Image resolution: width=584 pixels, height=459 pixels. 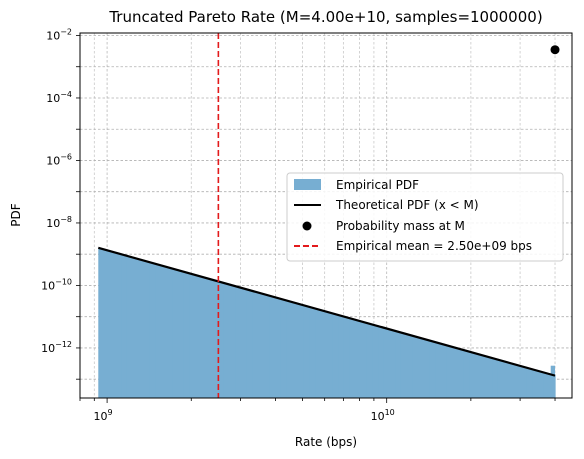 I want to click on legend-label-empirical-pdf: Empirical PDF, so click(x=377, y=185).